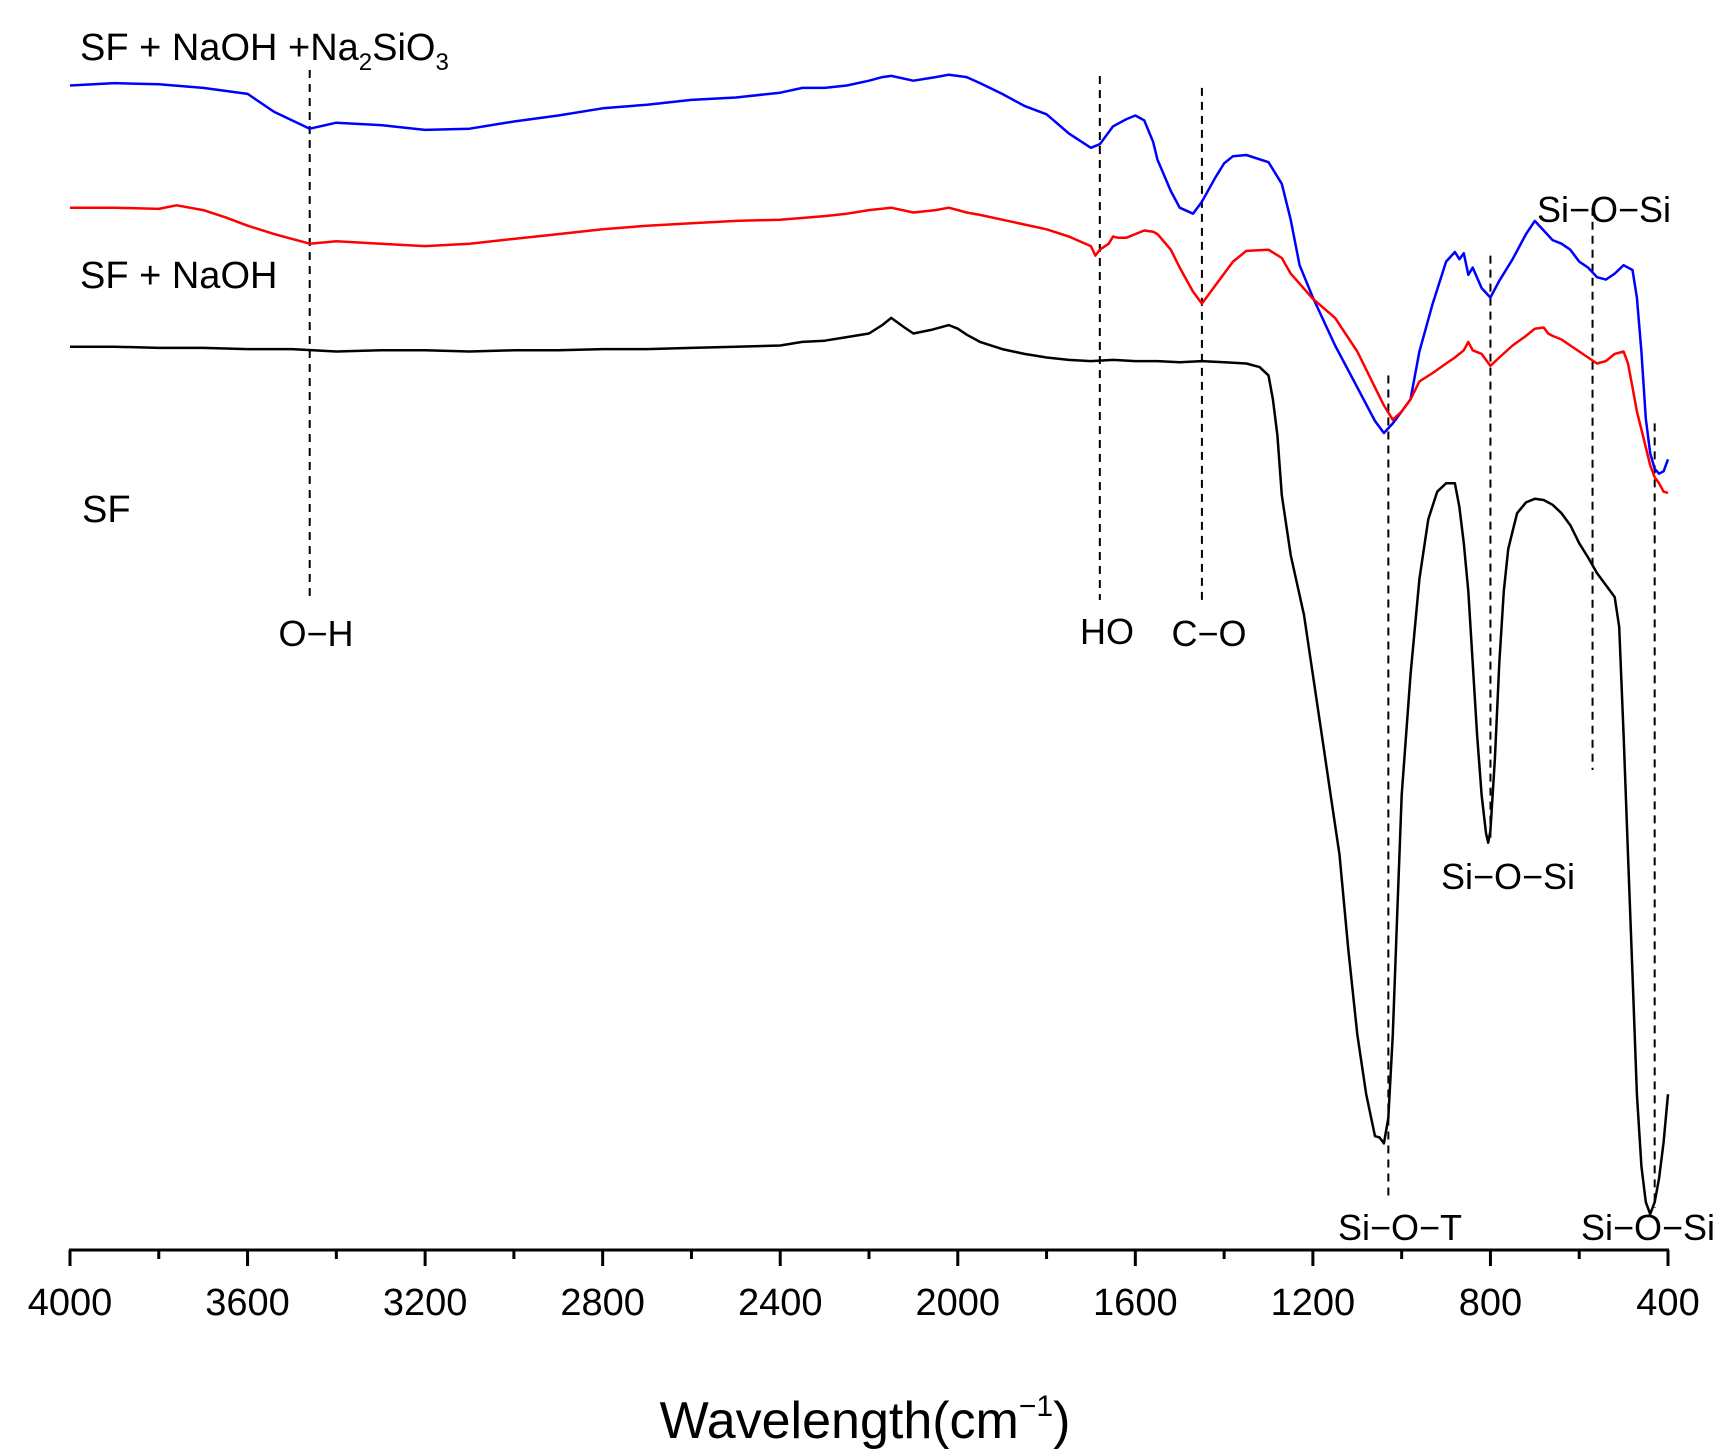 The height and width of the screenshot is (1454, 1727). I want to click on x-axis-label-close: ), so click(1061, 1421).